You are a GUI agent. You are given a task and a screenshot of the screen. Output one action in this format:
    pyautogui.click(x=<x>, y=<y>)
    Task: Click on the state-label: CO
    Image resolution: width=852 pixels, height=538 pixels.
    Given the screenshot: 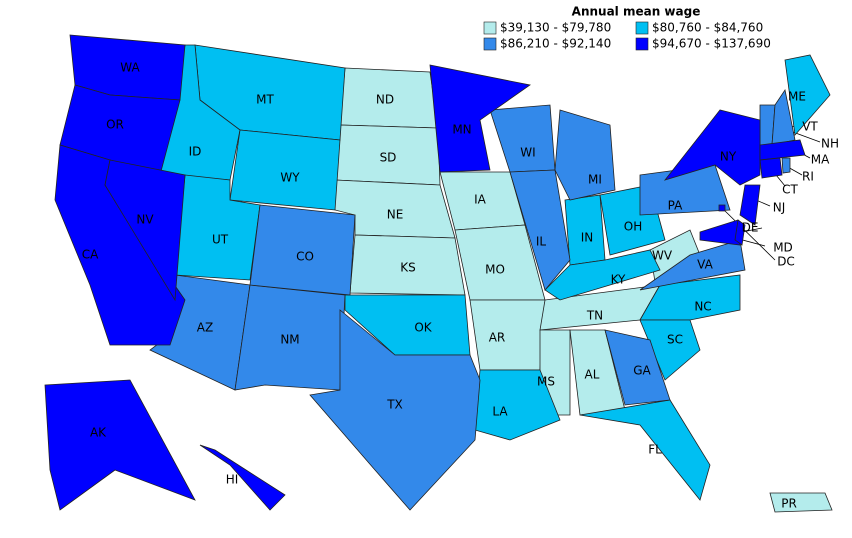 What is the action you would take?
    pyautogui.click(x=305, y=257)
    